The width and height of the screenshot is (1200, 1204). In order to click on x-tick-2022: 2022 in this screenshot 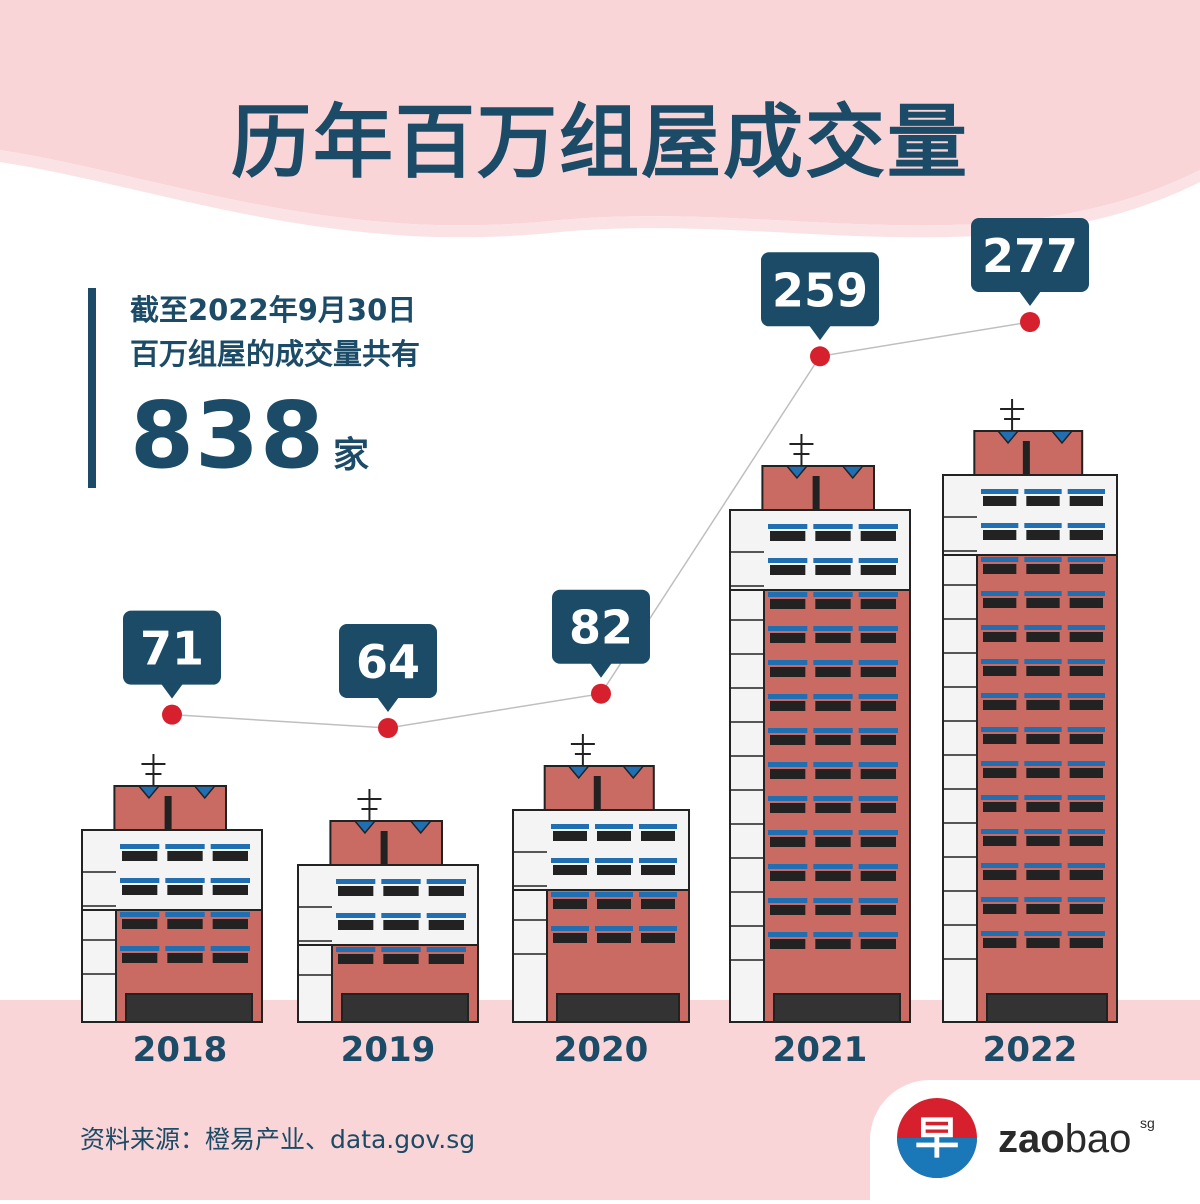, I will do `click(1030, 1050)`.